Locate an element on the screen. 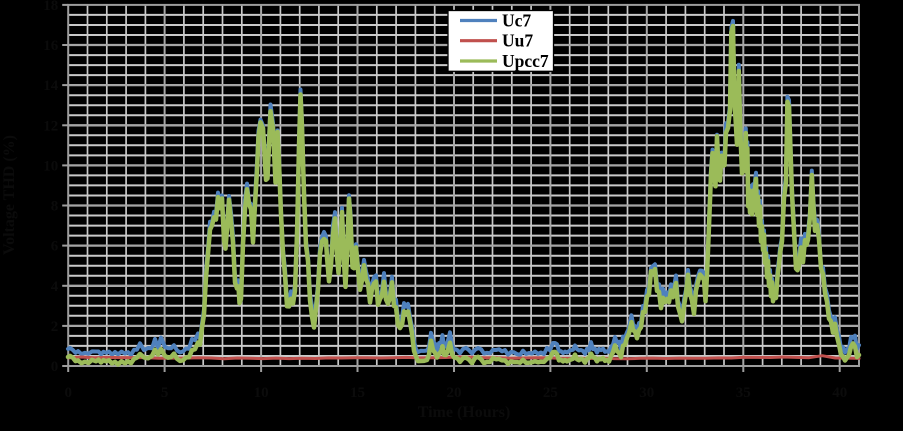 The width and height of the screenshot is (903, 431). svg-text: 12 is located at coordinates (50, 126).